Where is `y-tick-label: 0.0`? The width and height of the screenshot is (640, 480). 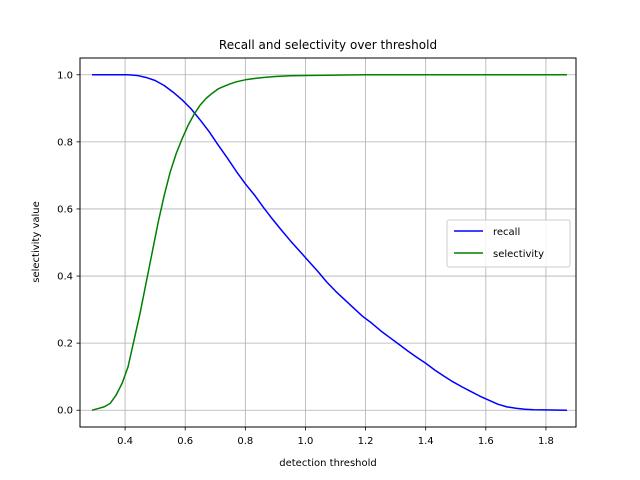 y-tick-label: 0.0 is located at coordinates (65, 411).